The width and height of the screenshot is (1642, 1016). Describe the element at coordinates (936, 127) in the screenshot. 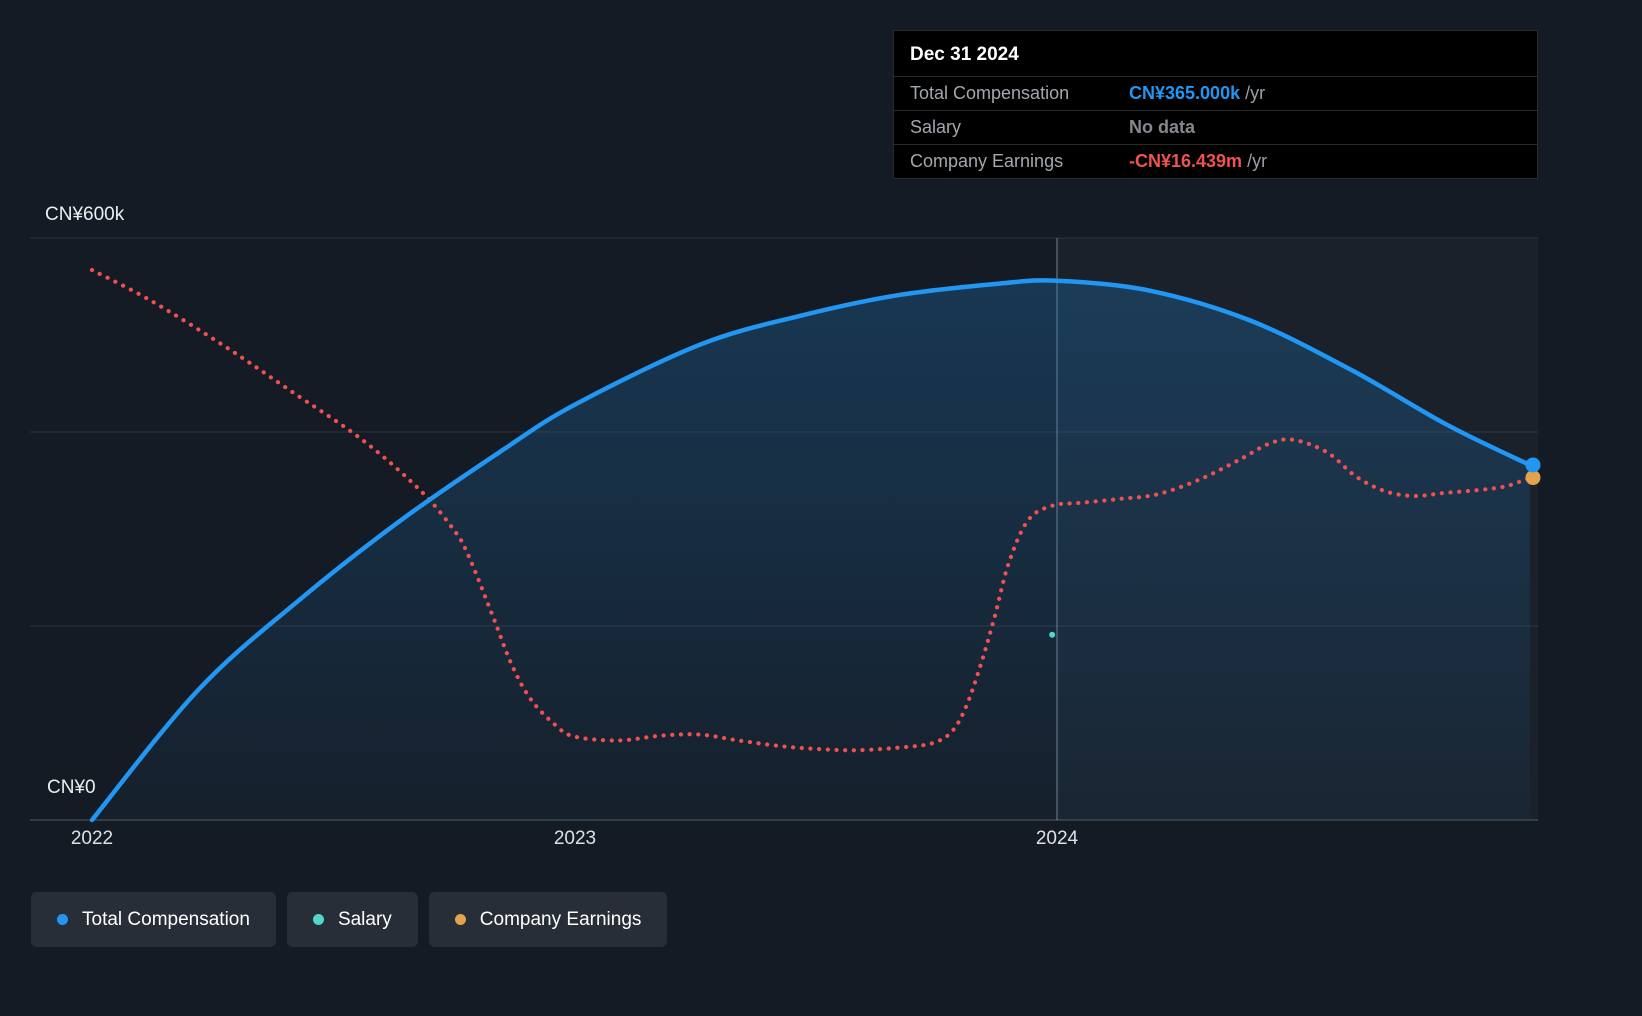

I see `tooltip-label: Salary` at that location.